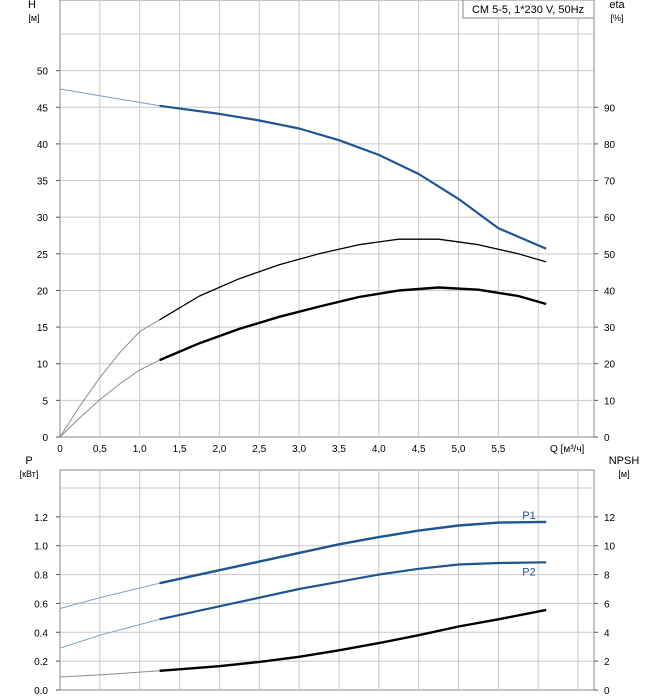  I want to click on flow-tick-label: 1,5, so click(180, 449).